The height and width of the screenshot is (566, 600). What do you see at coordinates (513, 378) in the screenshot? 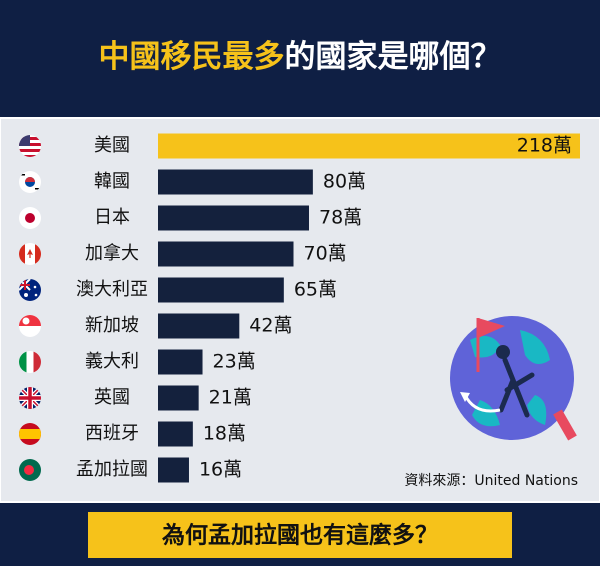
I see `globe-illustration` at bounding box center [513, 378].